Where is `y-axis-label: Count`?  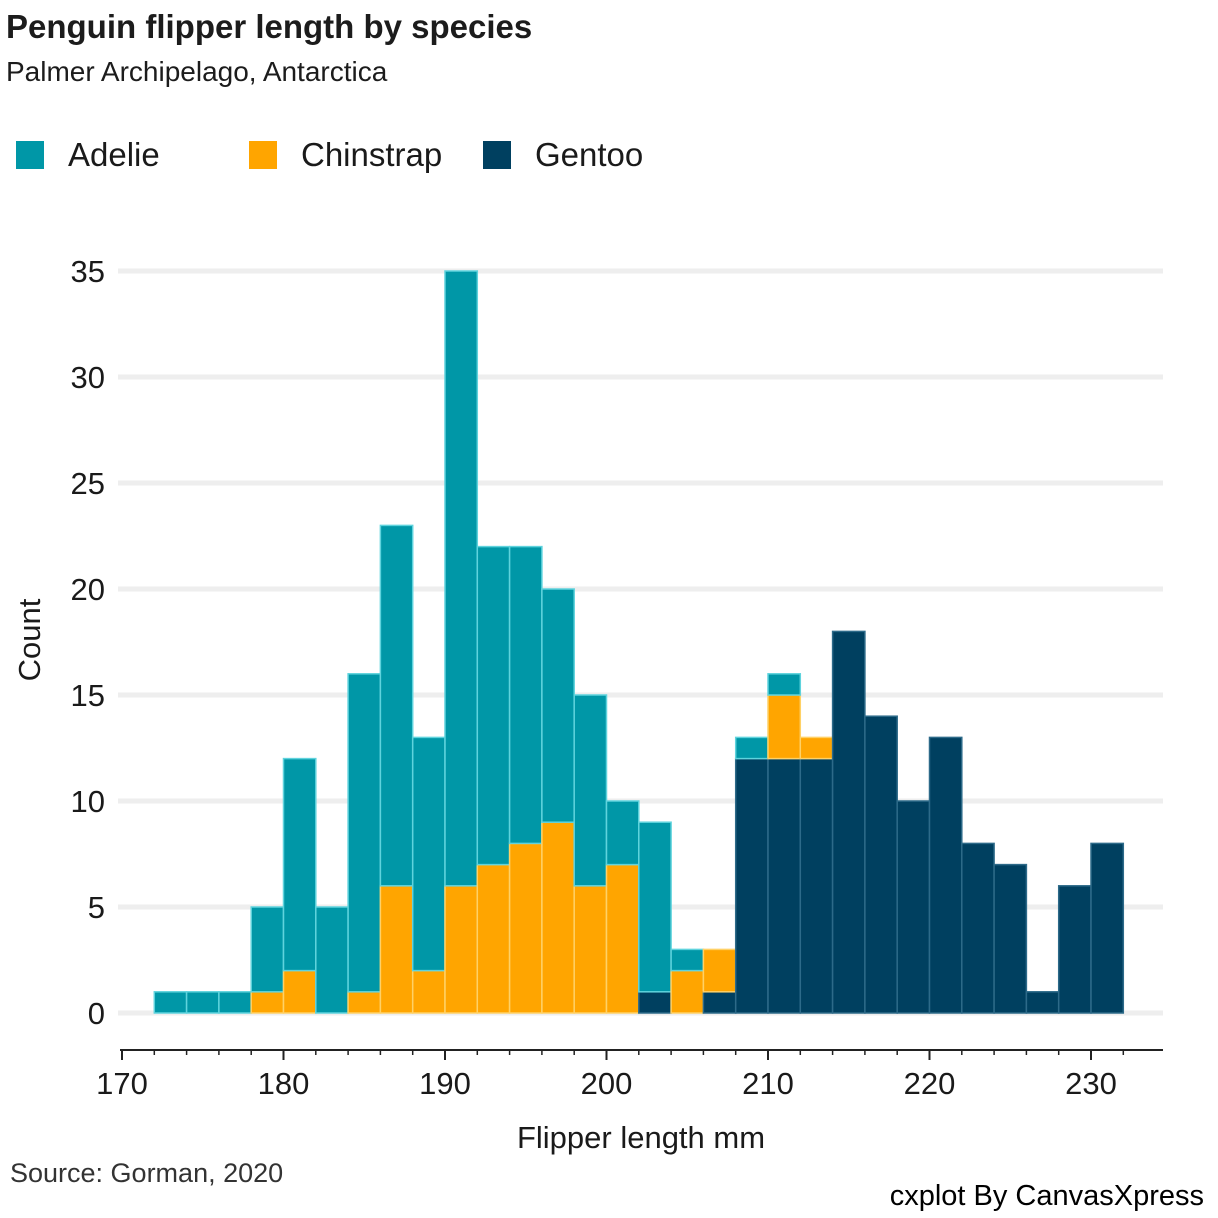
y-axis-label: Count is located at coordinates (29, 639).